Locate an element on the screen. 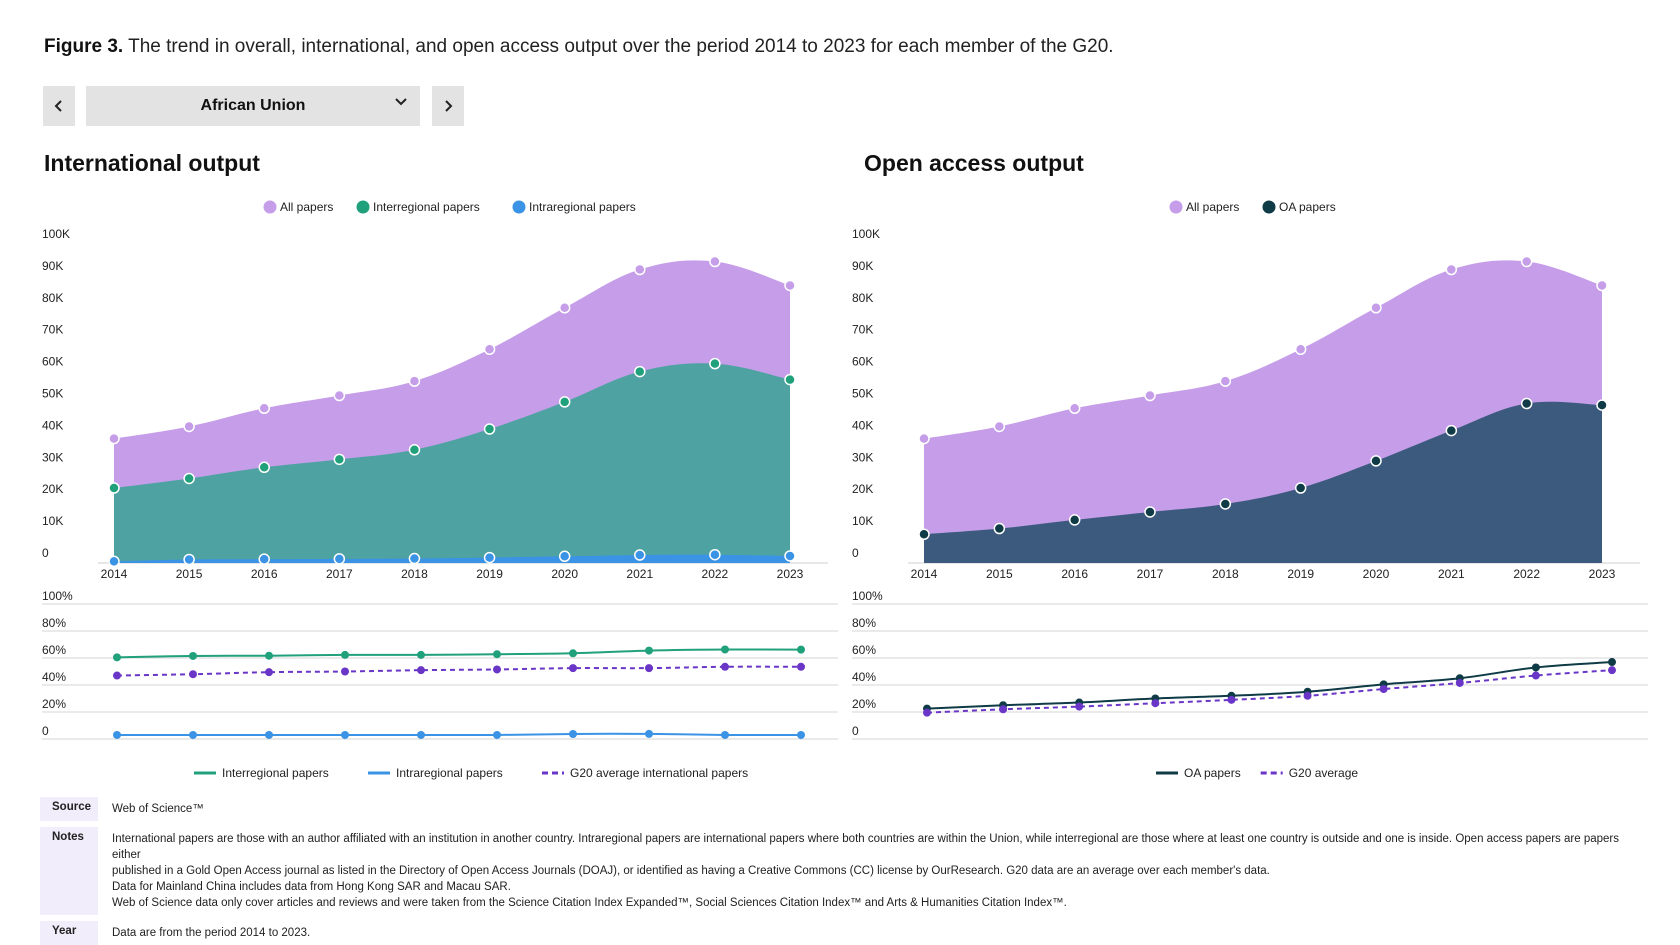 The height and width of the screenshot is (945, 1680). oa-share-legend-0-label: OA papers is located at coordinates (1212, 773).